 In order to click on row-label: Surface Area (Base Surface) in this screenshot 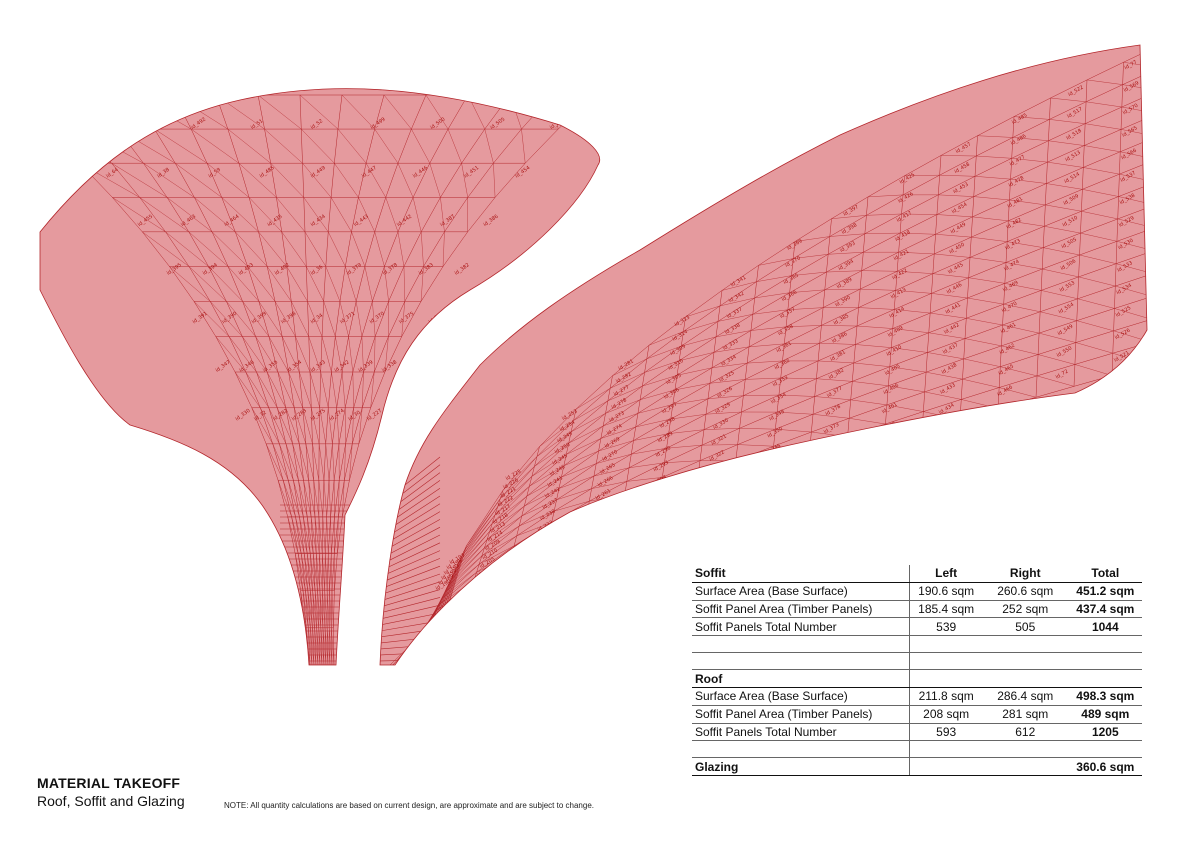, I will do `click(801, 591)`.